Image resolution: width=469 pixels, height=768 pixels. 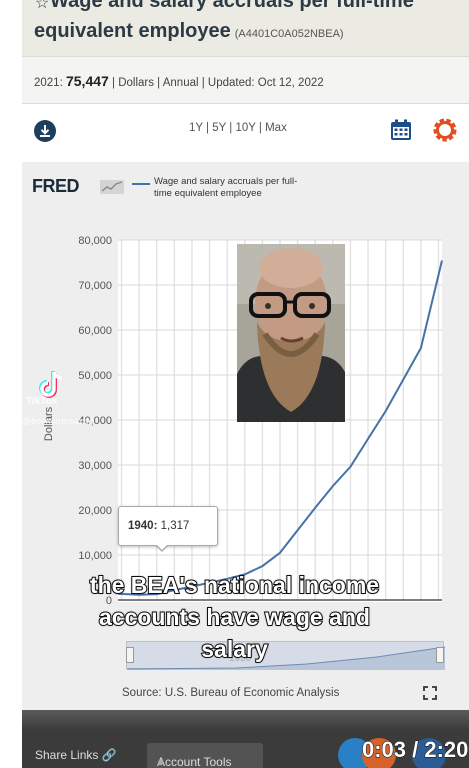 I want to click on navigator-handle-left, so click(x=130, y=655).